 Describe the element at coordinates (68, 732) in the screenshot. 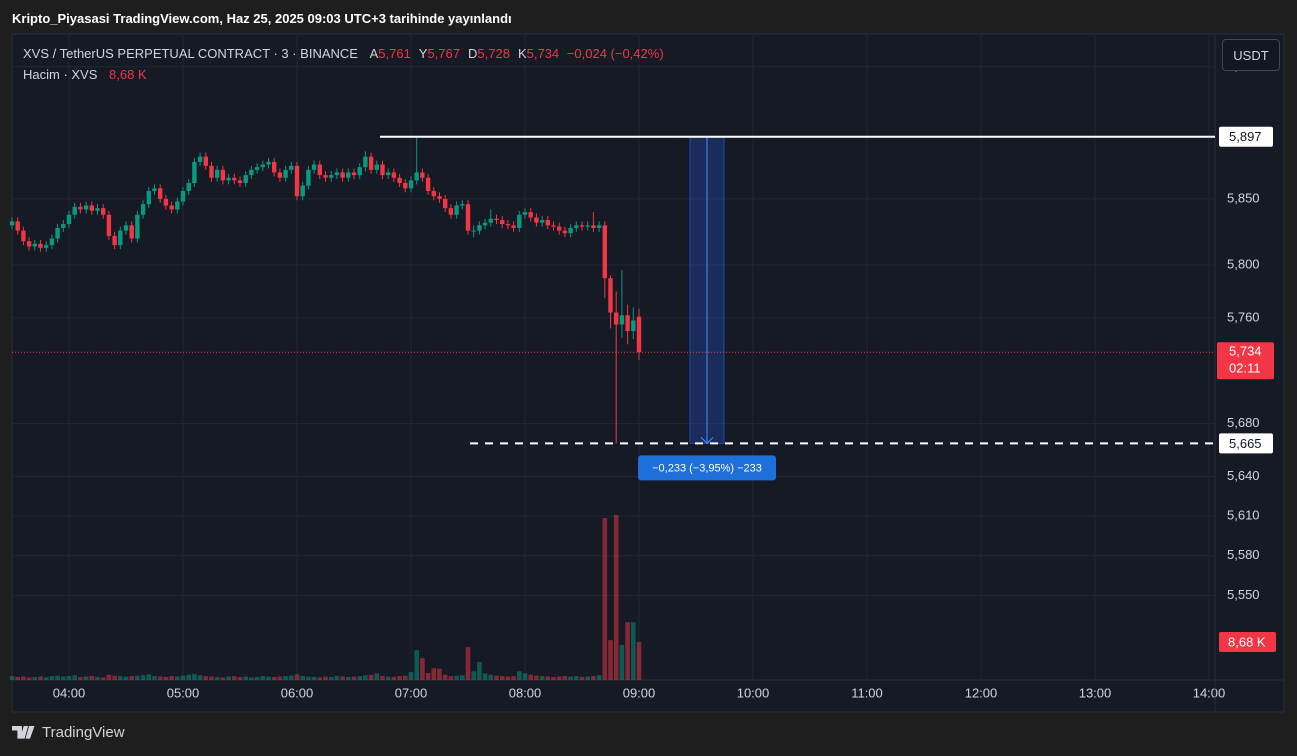

I see `footer: TradingView` at that location.